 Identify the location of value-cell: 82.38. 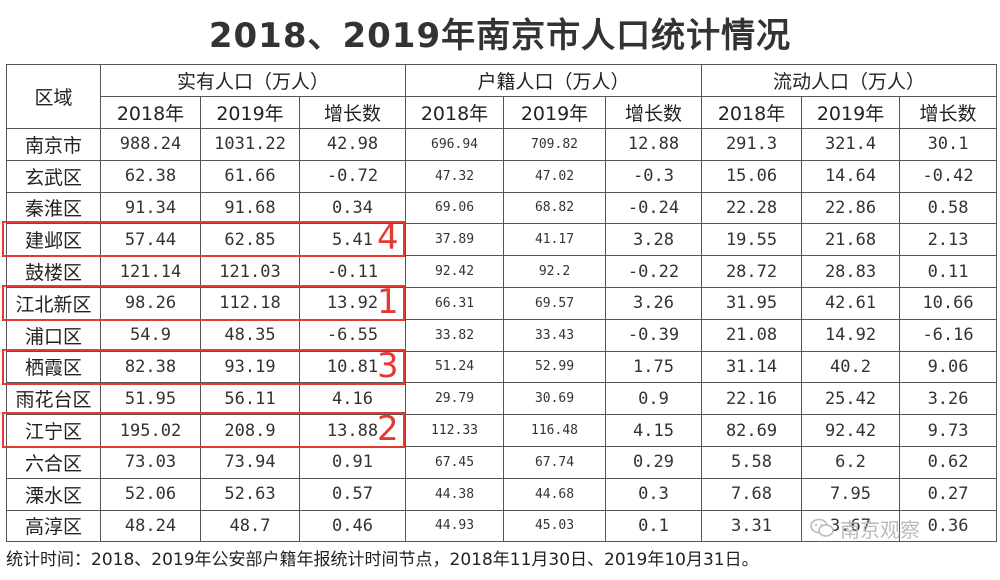
(150, 367).